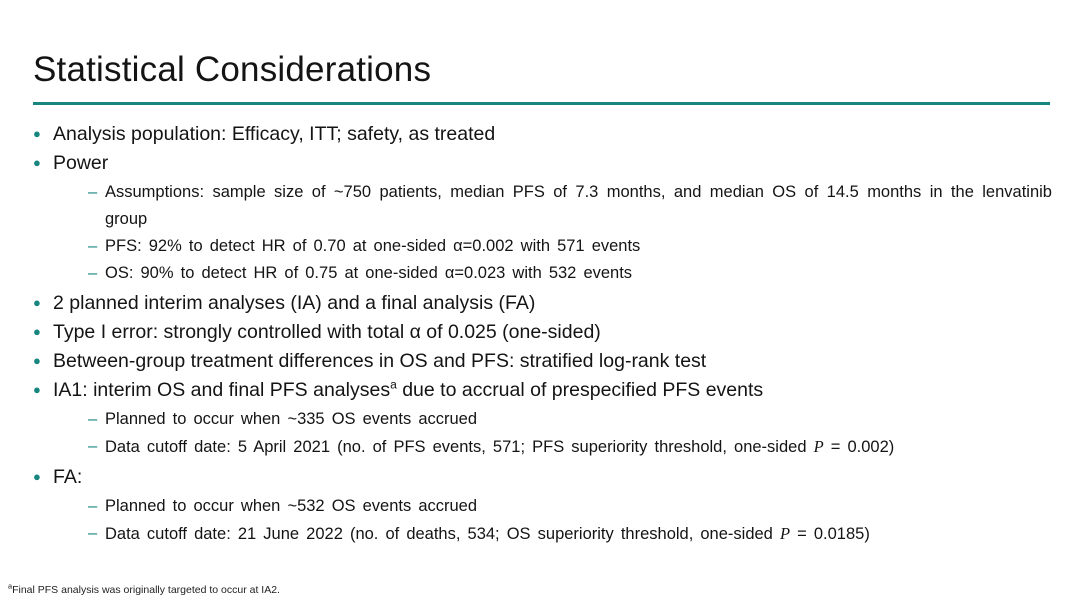  I want to click on bullet-item: ● Power, so click(542, 163).